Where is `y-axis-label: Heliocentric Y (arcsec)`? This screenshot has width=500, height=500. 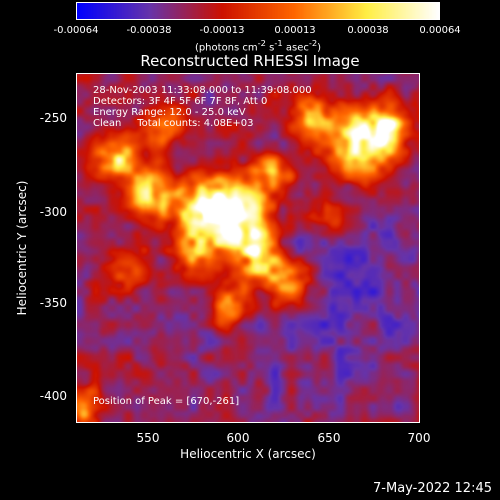
y-axis-label: Heliocentric Y (arcsec) is located at coordinates (22, 248).